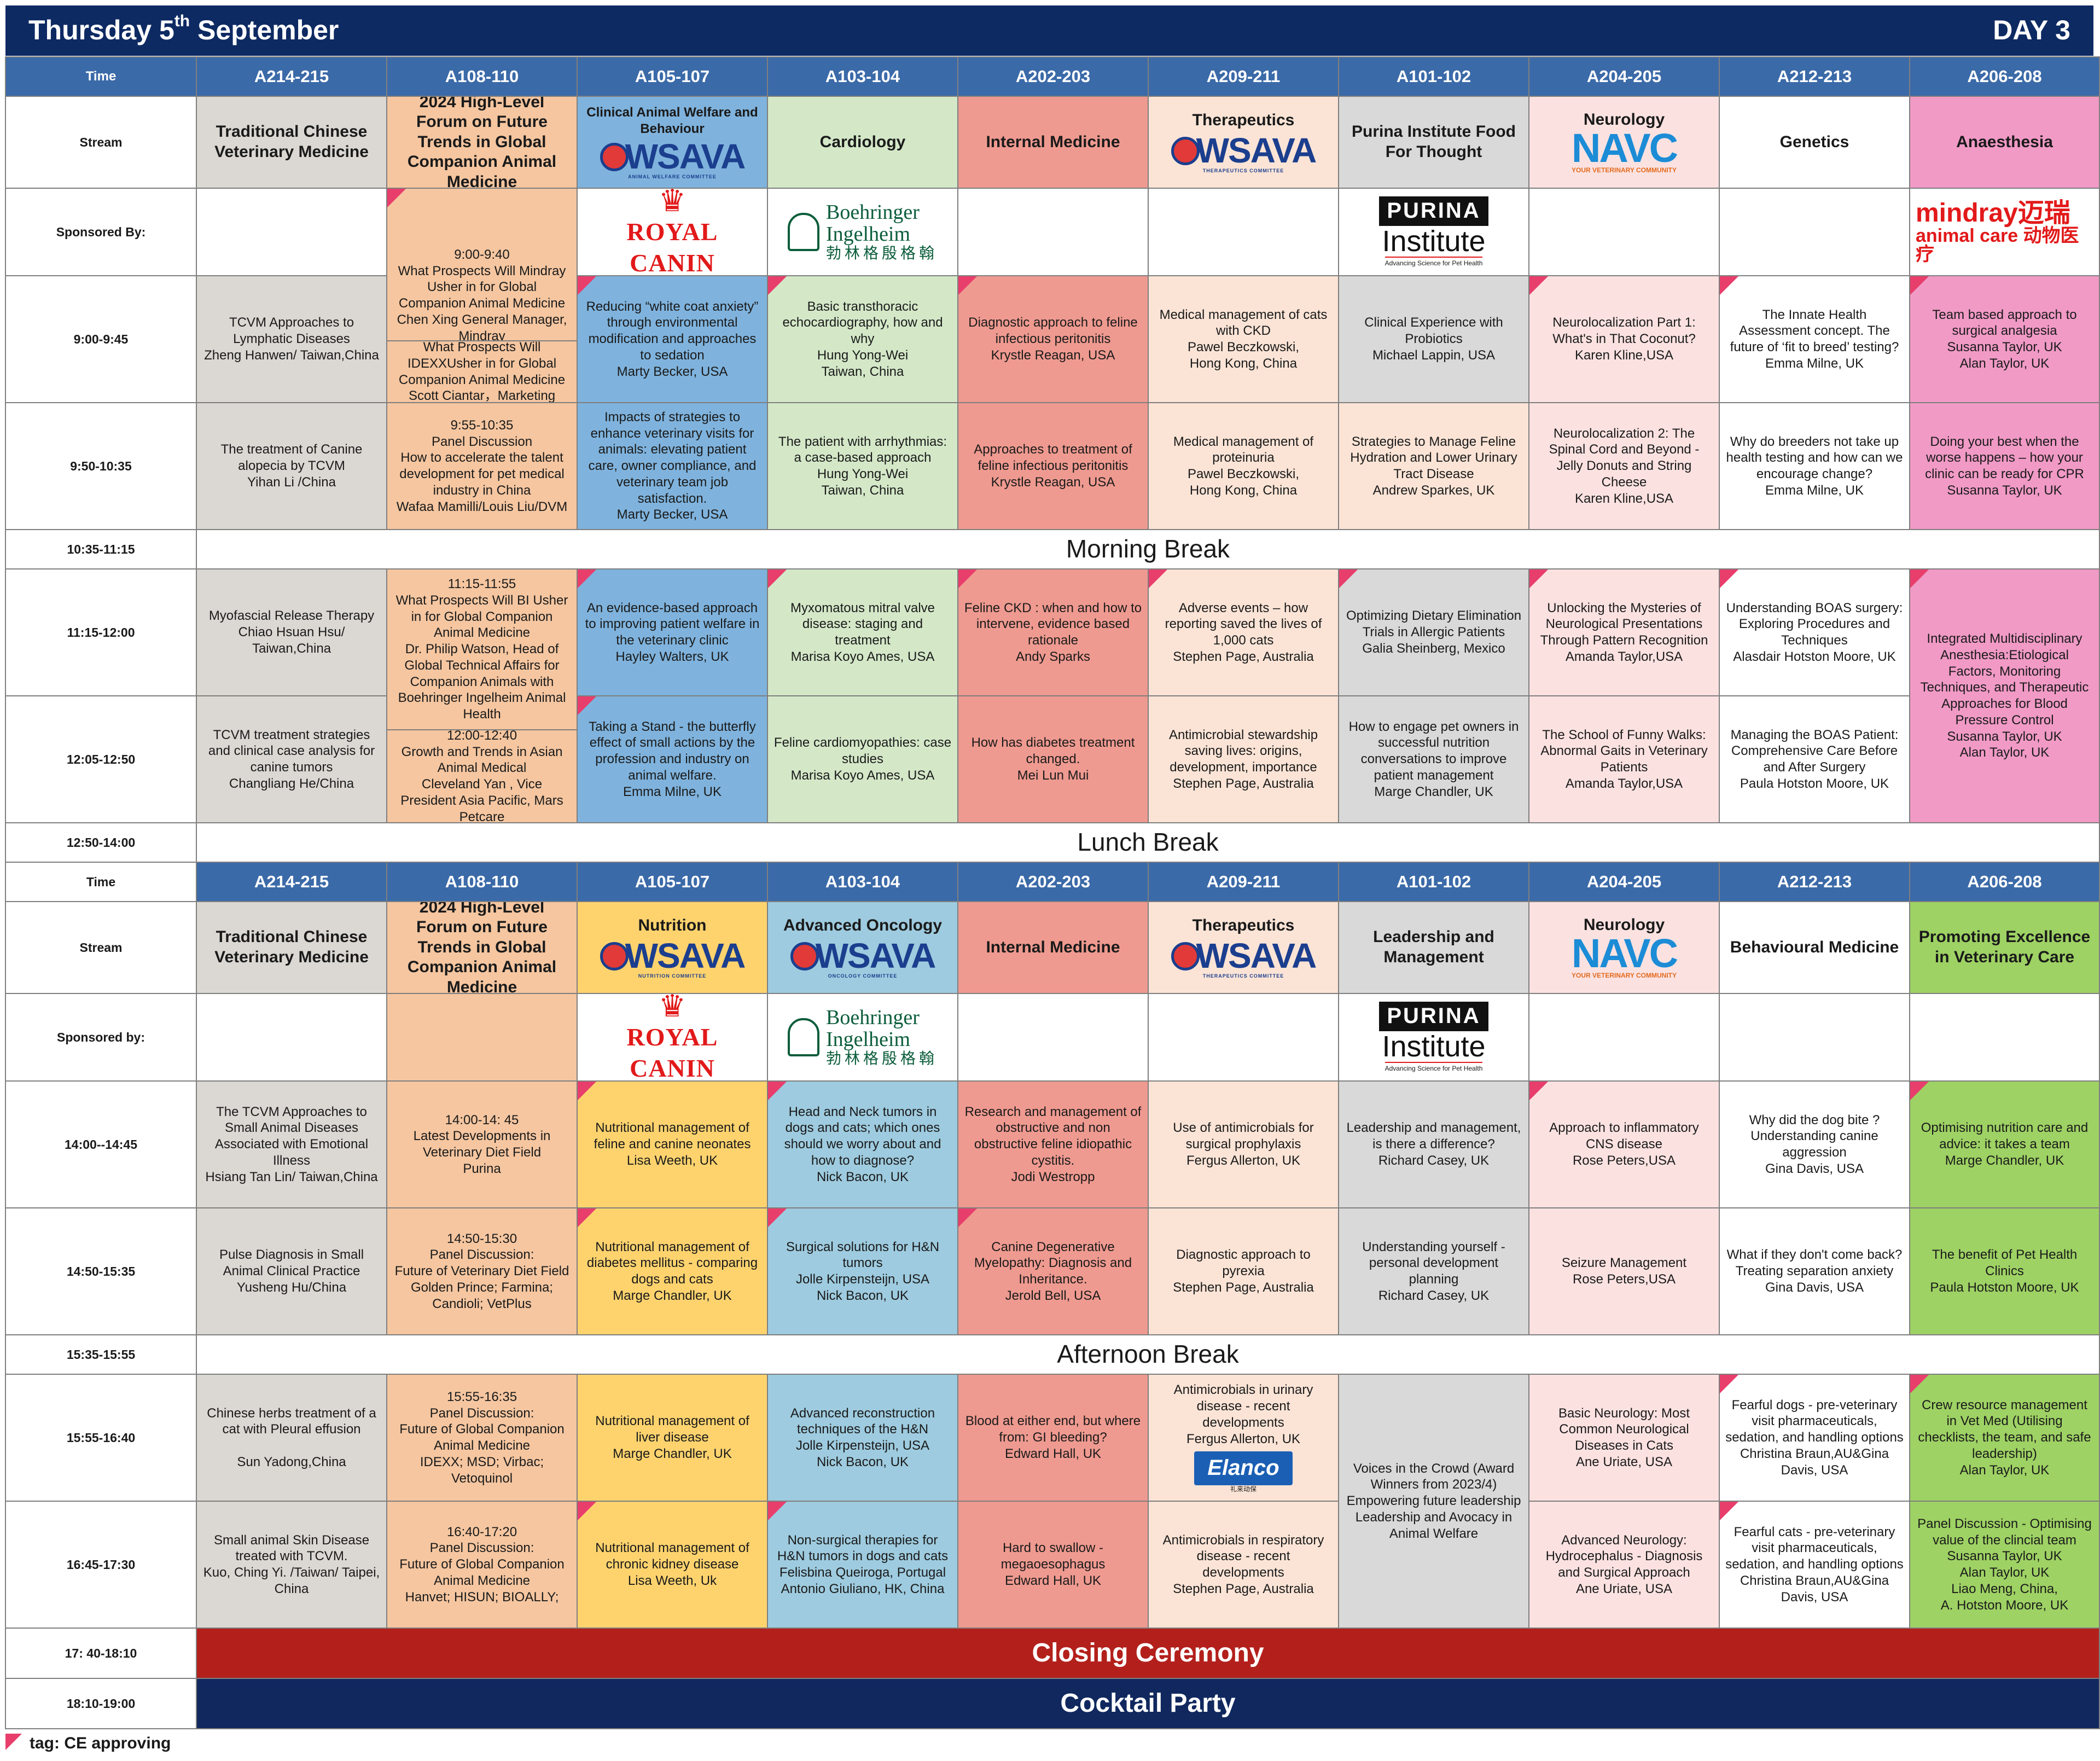 This screenshot has height=1761, width=2100. What do you see at coordinates (862, 882) in the screenshot?
I see `room-header: A103-104` at bounding box center [862, 882].